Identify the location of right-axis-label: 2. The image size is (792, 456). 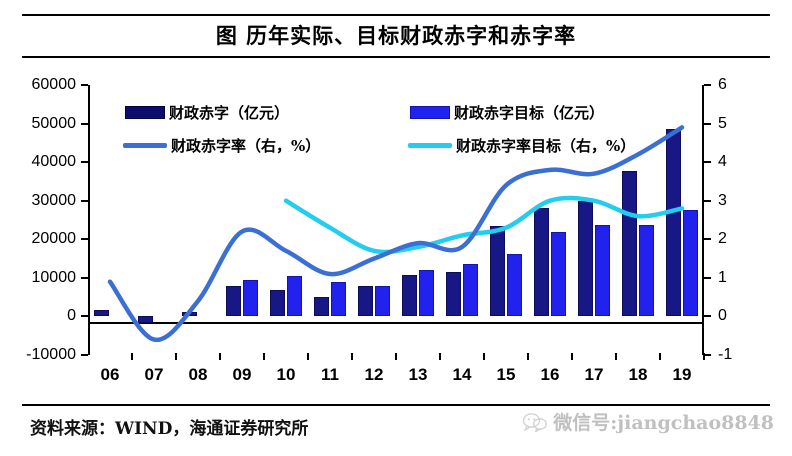
(722, 239).